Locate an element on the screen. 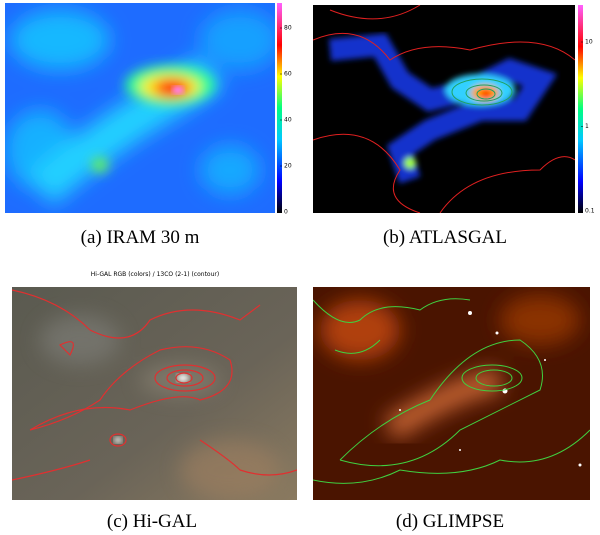 This screenshot has height=535, width=600. colorbar-tick-label: 10 is located at coordinates (589, 42).